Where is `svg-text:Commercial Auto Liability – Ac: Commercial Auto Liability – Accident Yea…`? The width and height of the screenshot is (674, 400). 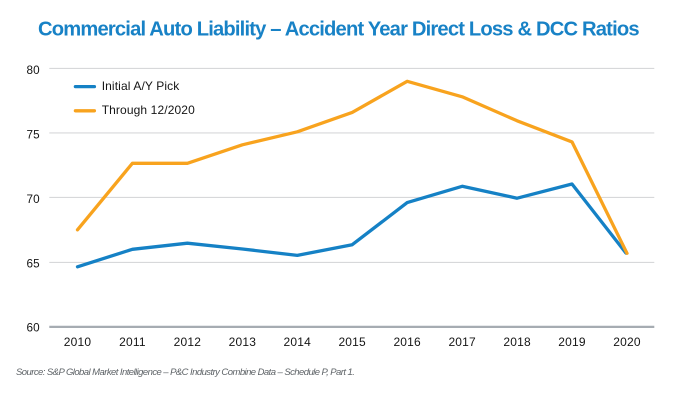
svg-text:Commercial Auto Liability – Ac: Commercial Auto Liability – Accident Yea… is located at coordinates (338, 30).